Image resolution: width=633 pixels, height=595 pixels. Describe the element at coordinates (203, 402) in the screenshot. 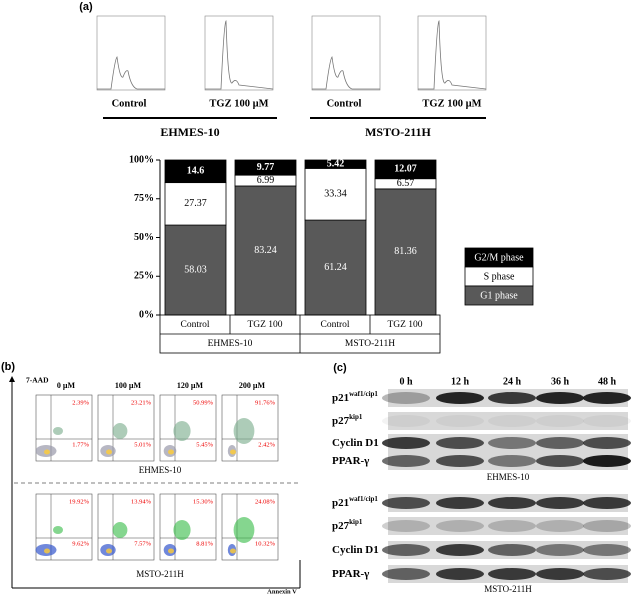

I see `percent-upper: 50.99%` at that location.